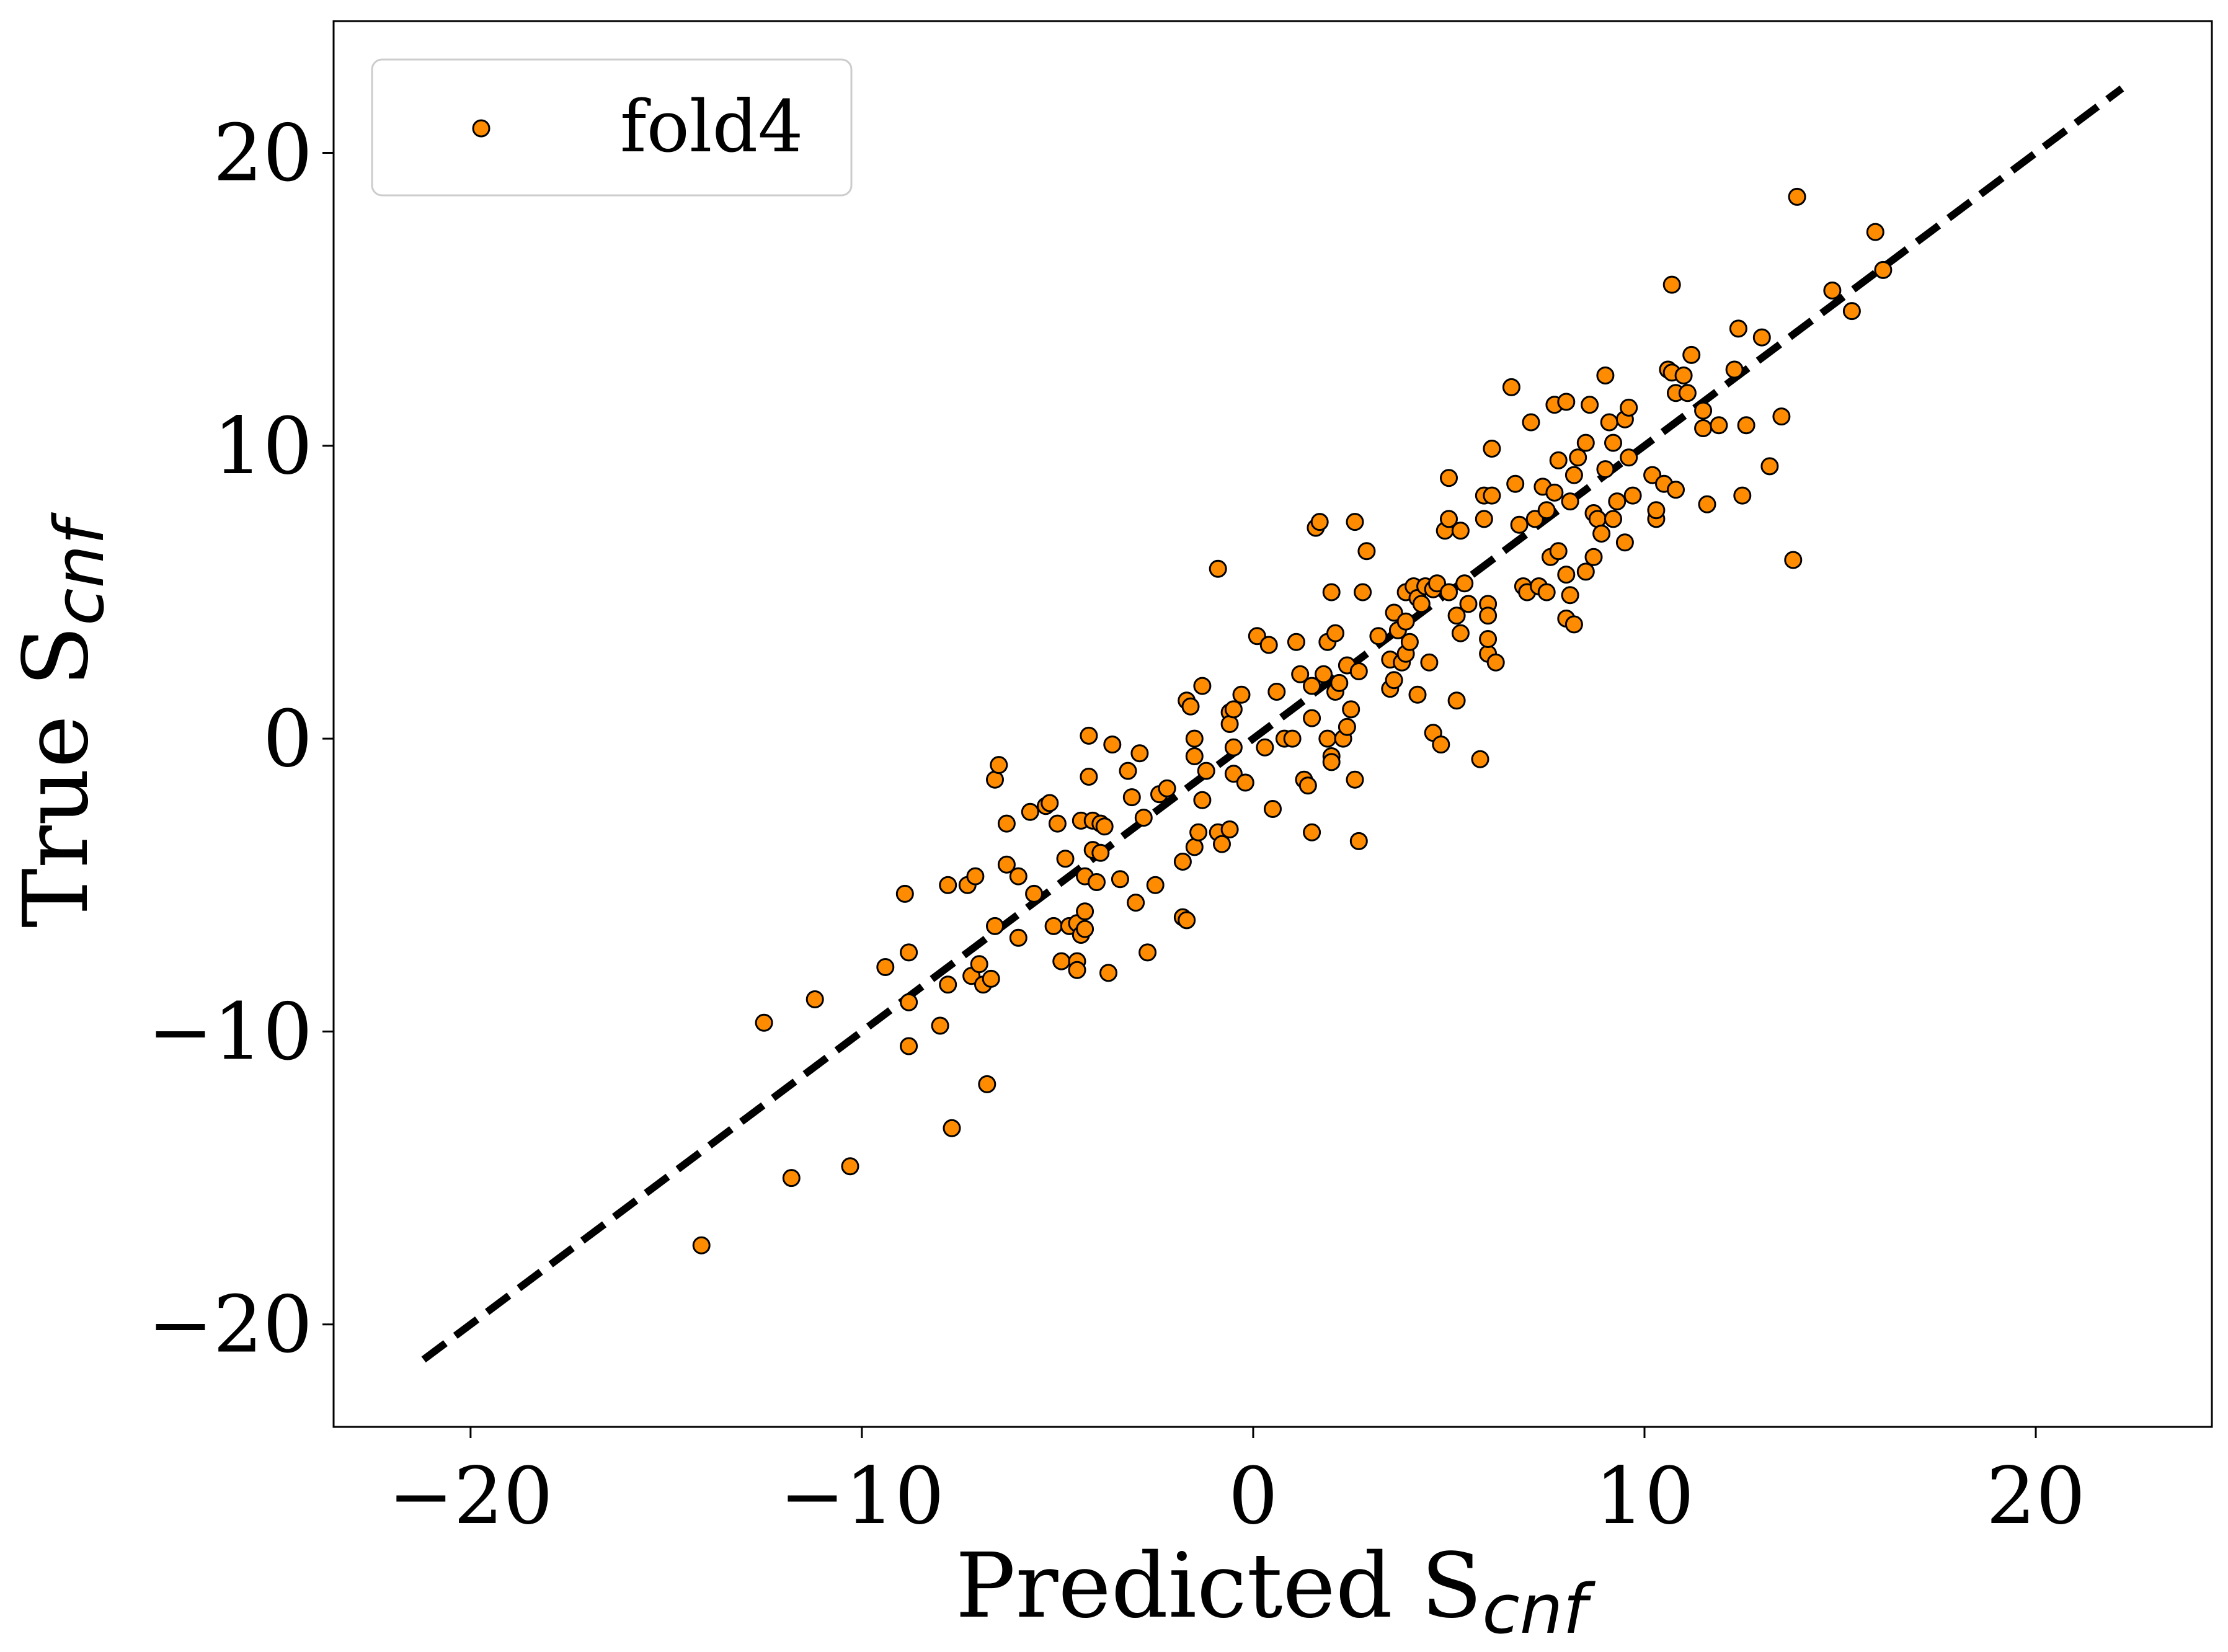 Image resolution: width=2228 pixels, height=1652 pixels. I want to click on y-axis-title: True Scnf, so click(61, 720).